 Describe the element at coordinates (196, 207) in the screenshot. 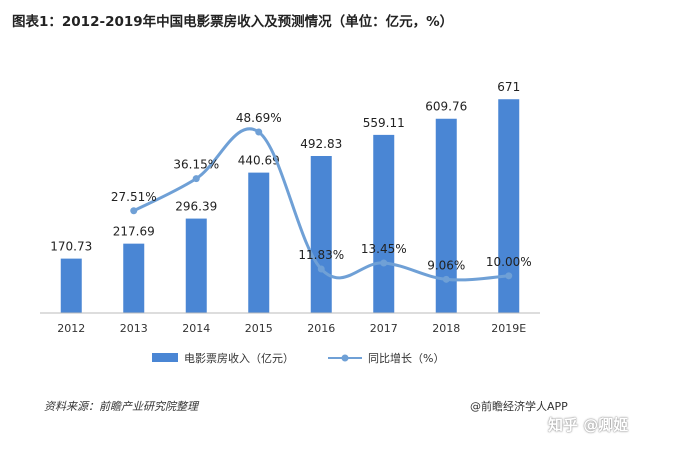

I see `bar-label-2014: 296.39` at that location.